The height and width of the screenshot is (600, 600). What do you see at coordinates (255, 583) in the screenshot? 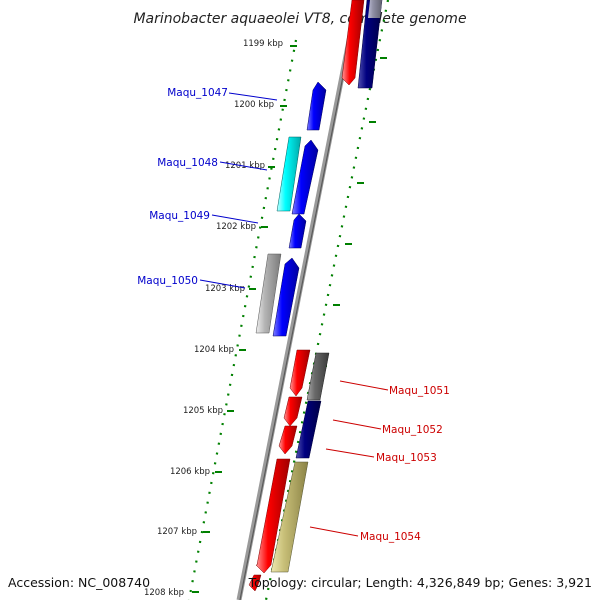
I see `gene-maqu-1055-cds` at bounding box center [255, 583].